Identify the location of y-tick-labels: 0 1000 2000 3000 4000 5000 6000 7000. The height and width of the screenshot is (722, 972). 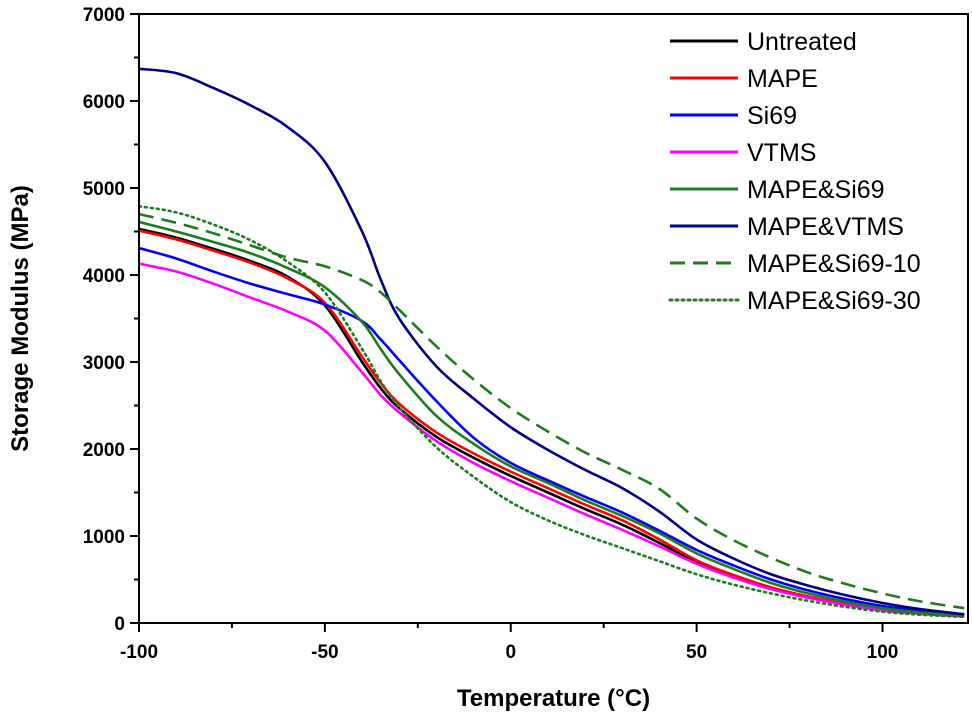
(104, 320).